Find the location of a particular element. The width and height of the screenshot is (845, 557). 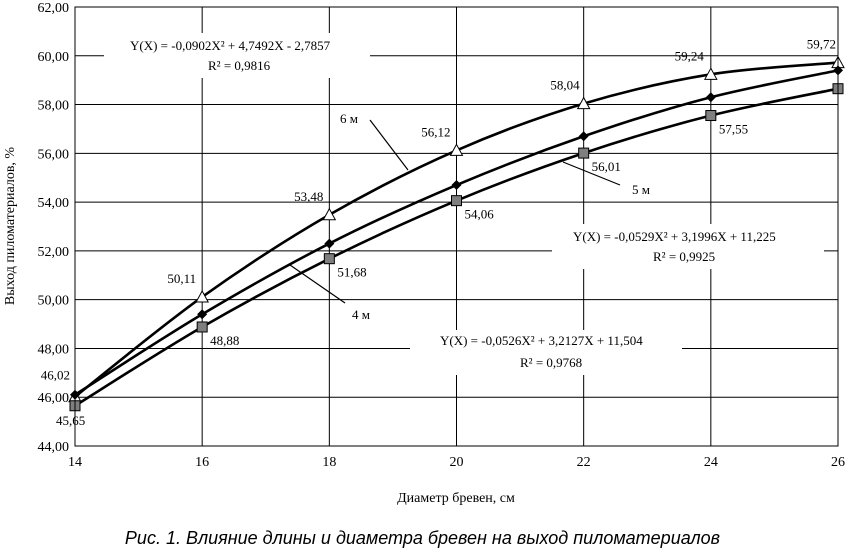

data-label-6m: 56,12 is located at coordinates (435, 131).